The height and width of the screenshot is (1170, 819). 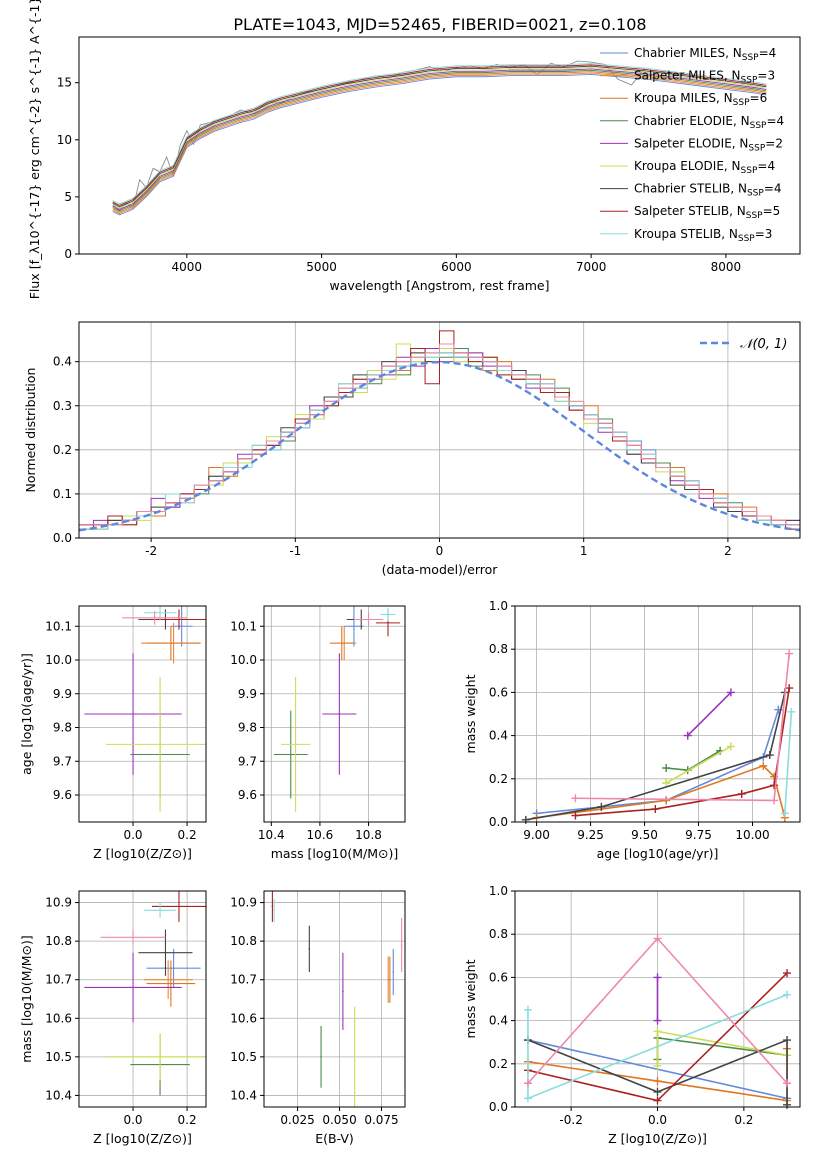 I want to click on x-tick-label: -1, so click(x=295, y=551).